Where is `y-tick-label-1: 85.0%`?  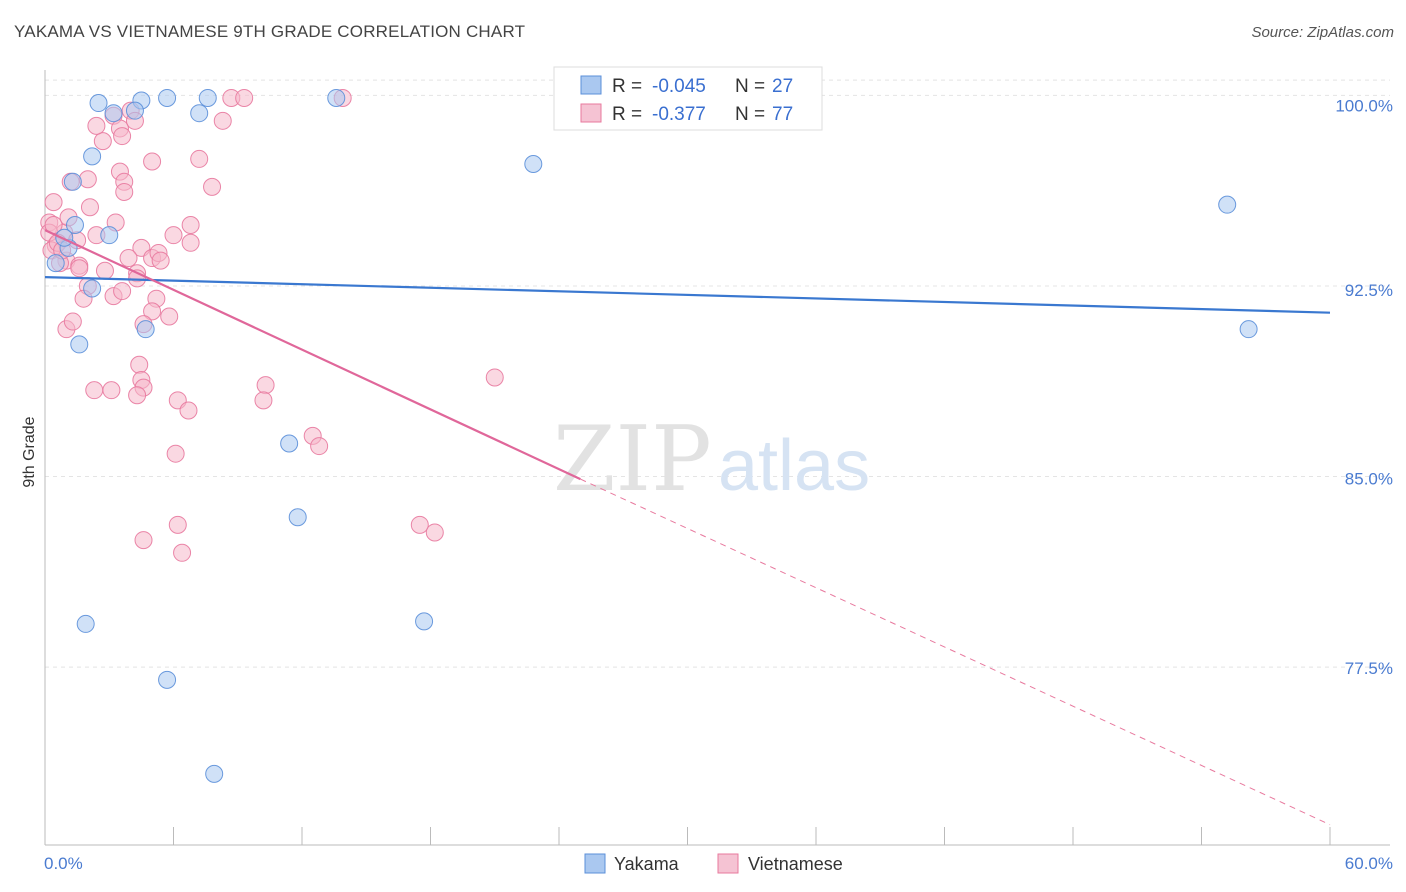 y-tick-label-1: 85.0% is located at coordinates (1369, 479).